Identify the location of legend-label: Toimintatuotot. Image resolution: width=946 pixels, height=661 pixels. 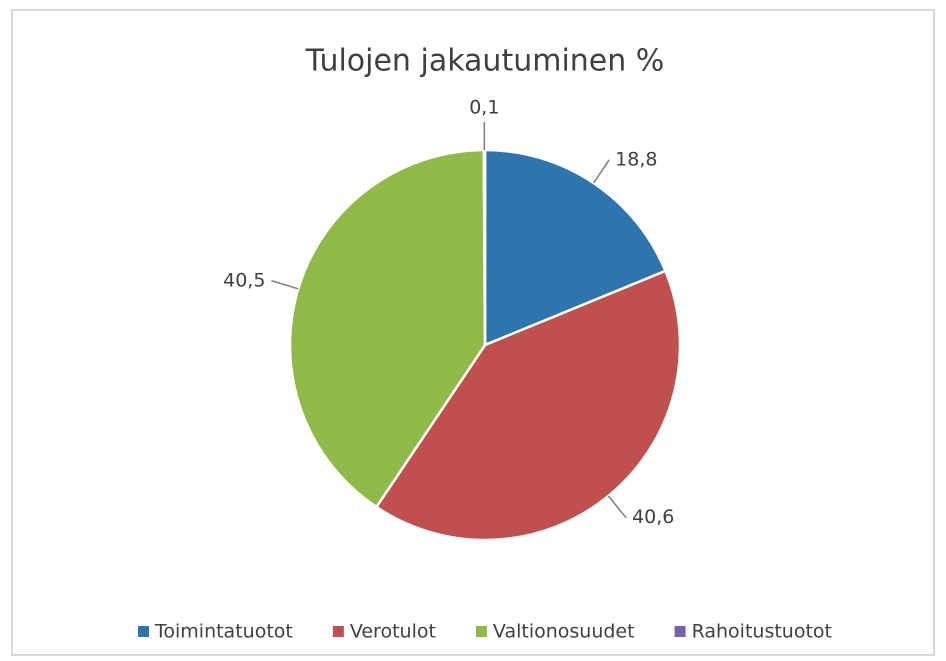
(223, 632).